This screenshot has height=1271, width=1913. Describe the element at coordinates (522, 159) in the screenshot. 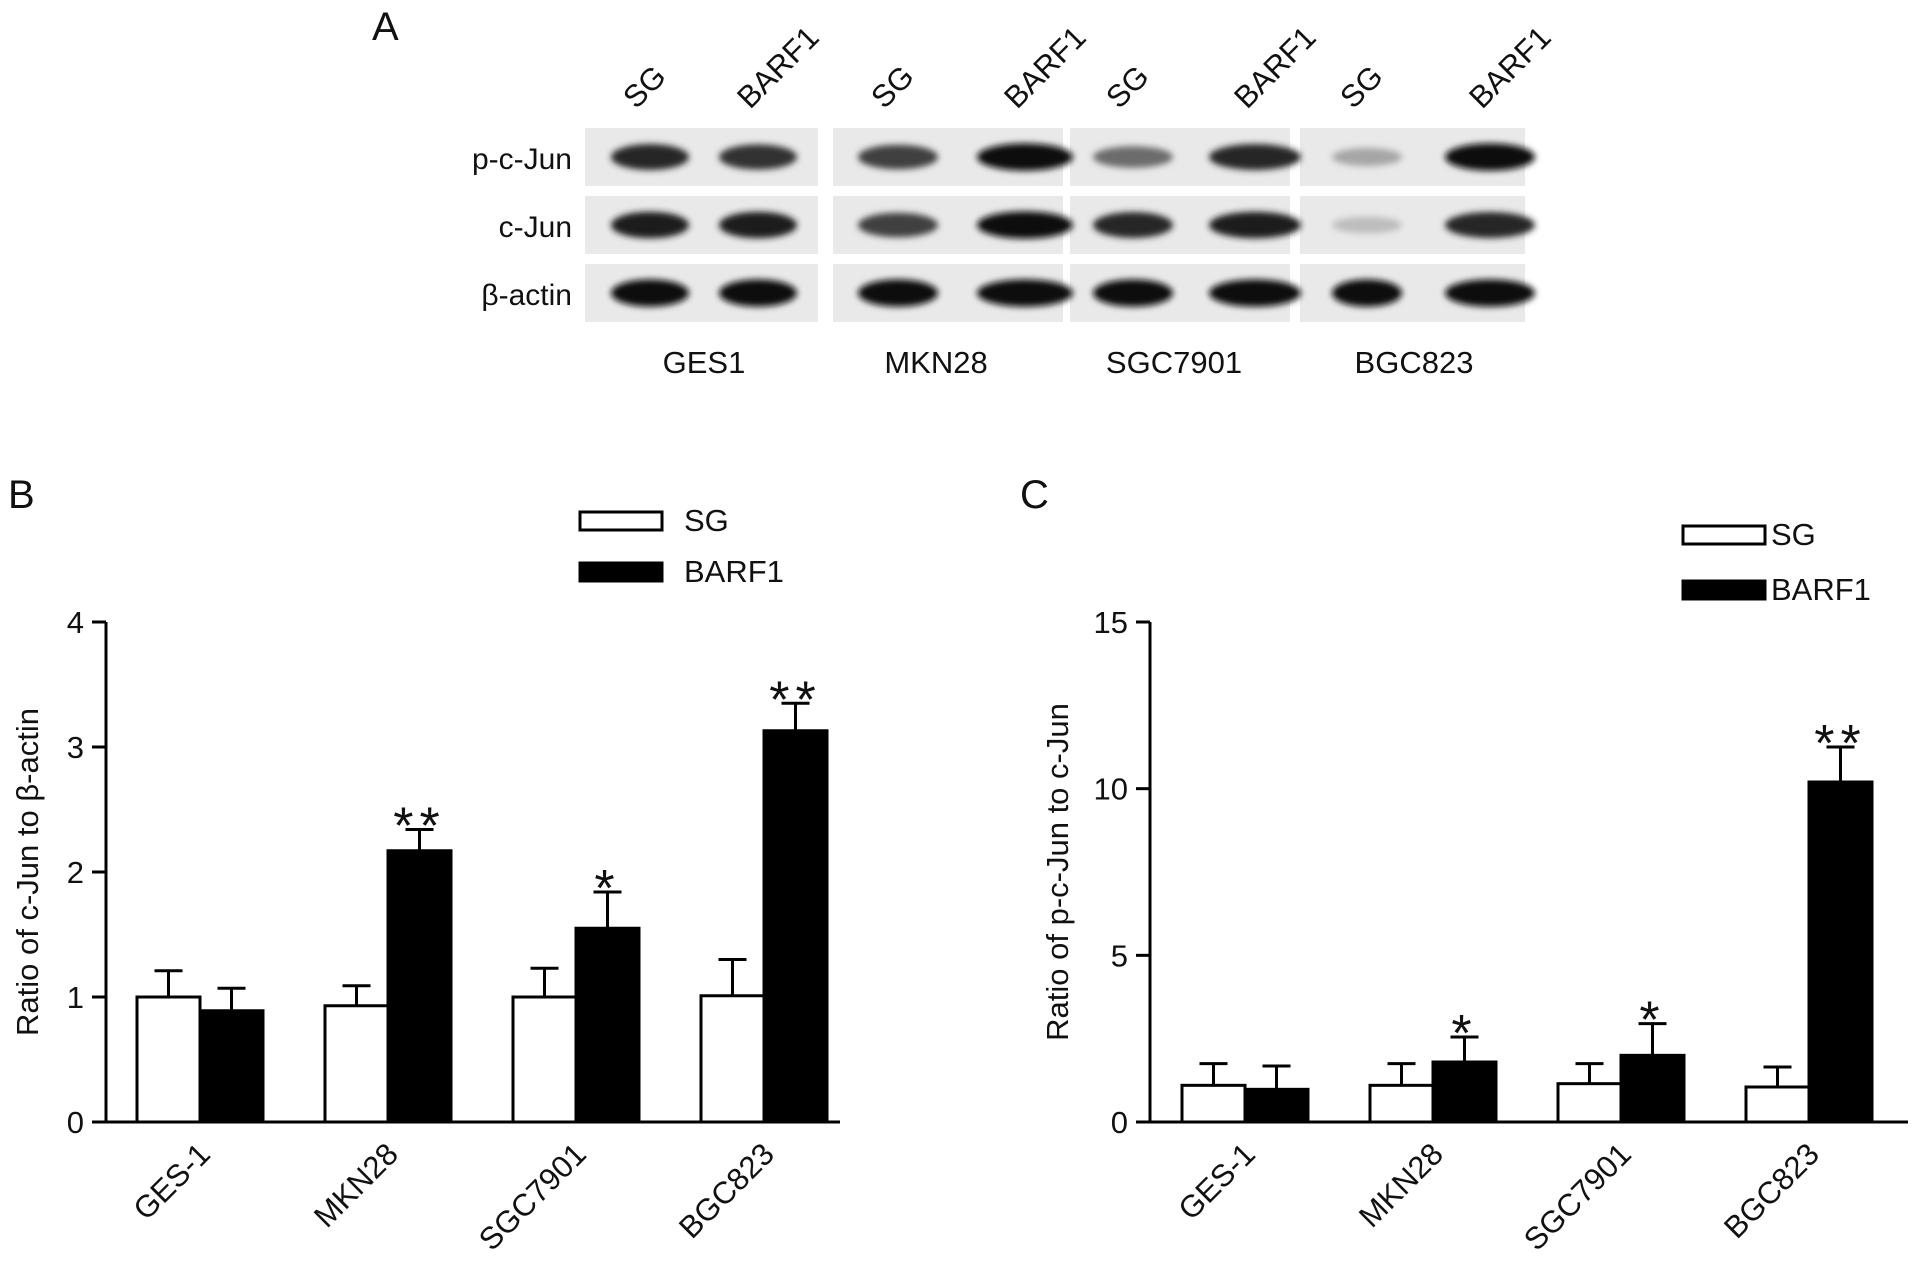

I see `blot-row-label: p-c-Jun` at that location.